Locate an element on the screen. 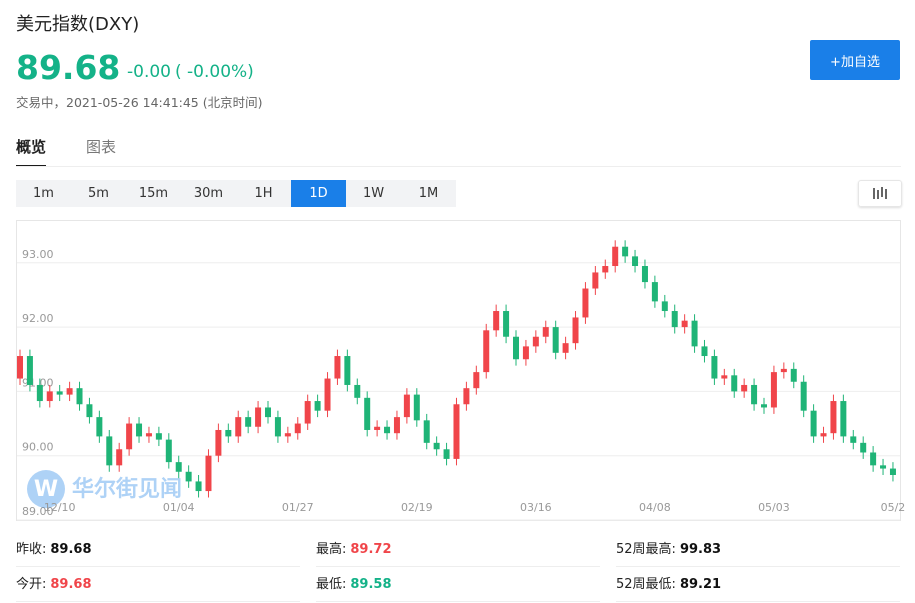  x-tick-label: 02/19 is located at coordinates (417, 507).